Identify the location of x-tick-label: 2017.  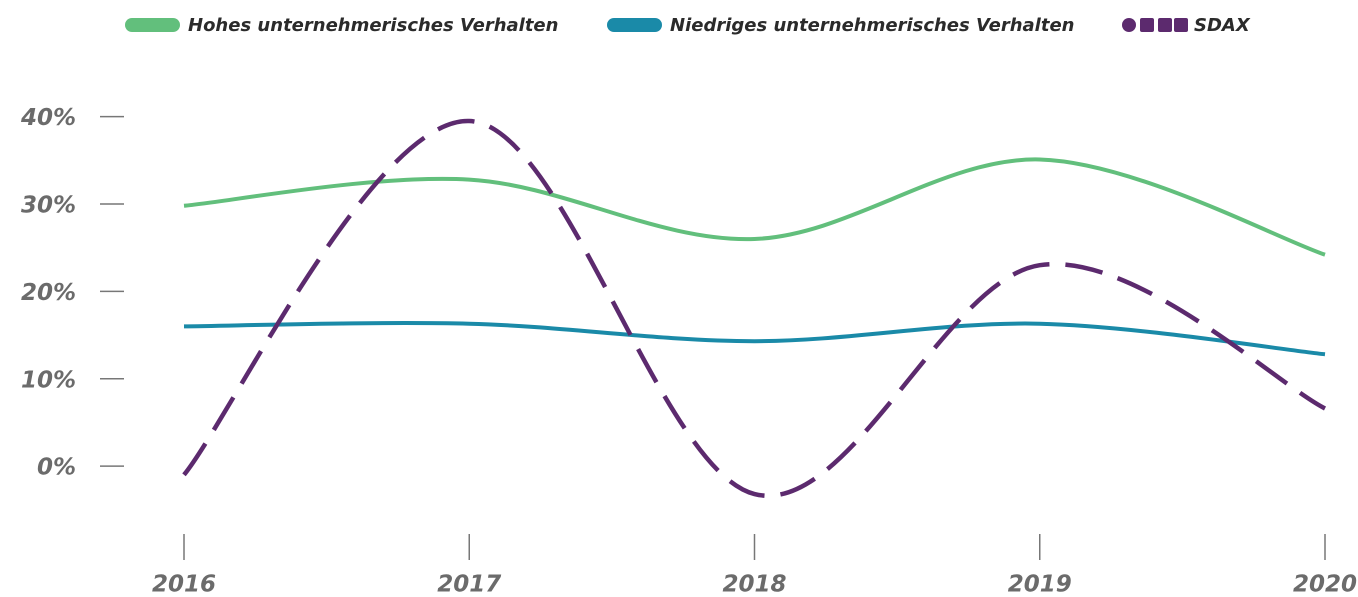
(469, 584).